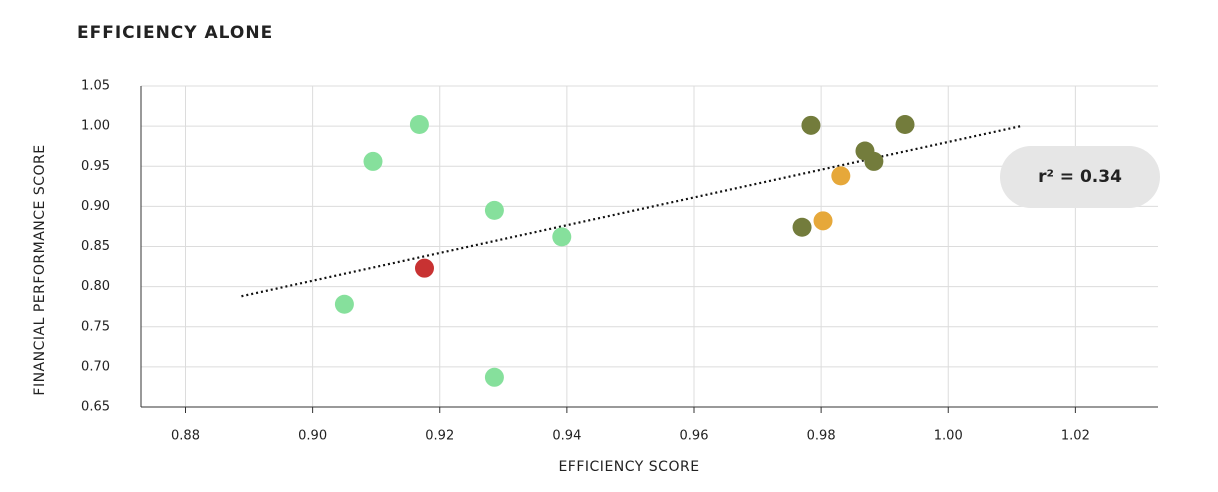 The height and width of the screenshot is (492, 1218). I want to click on x-tick-label: 0.90, so click(312, 436).